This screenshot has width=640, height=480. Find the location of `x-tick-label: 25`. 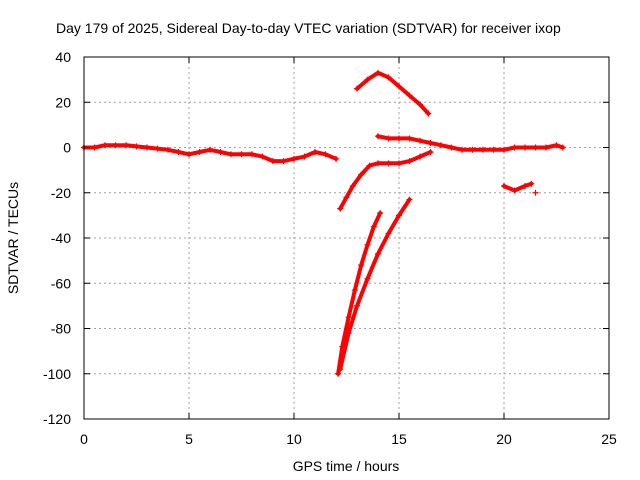

x-tick-label: 25 is located at coordinates (609, 439).